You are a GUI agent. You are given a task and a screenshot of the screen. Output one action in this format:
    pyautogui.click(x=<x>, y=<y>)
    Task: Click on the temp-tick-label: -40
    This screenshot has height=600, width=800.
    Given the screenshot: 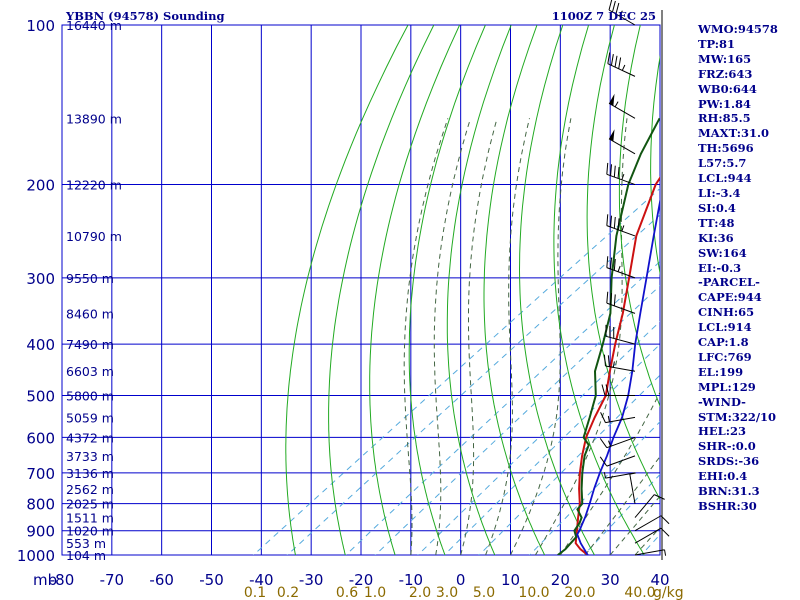 What is the action you would take?
    pyautogui.click(x=261, y=580)
    